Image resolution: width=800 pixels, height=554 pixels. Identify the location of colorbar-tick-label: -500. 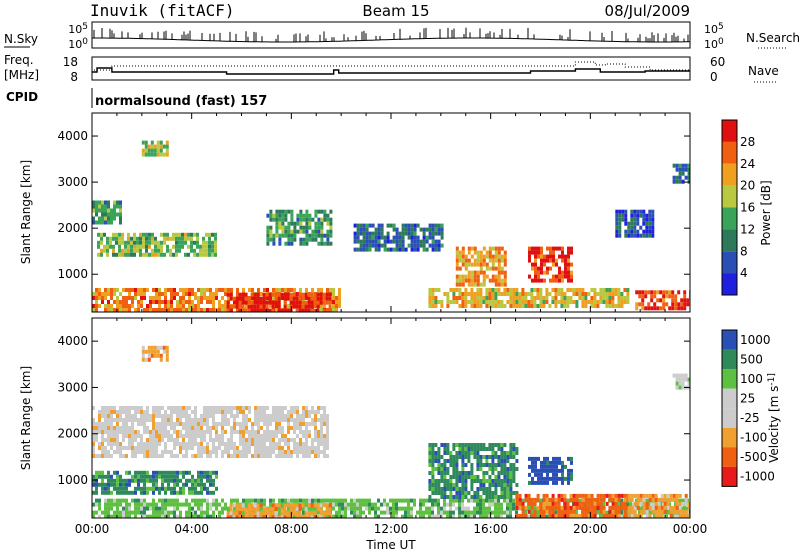
(753, 457).